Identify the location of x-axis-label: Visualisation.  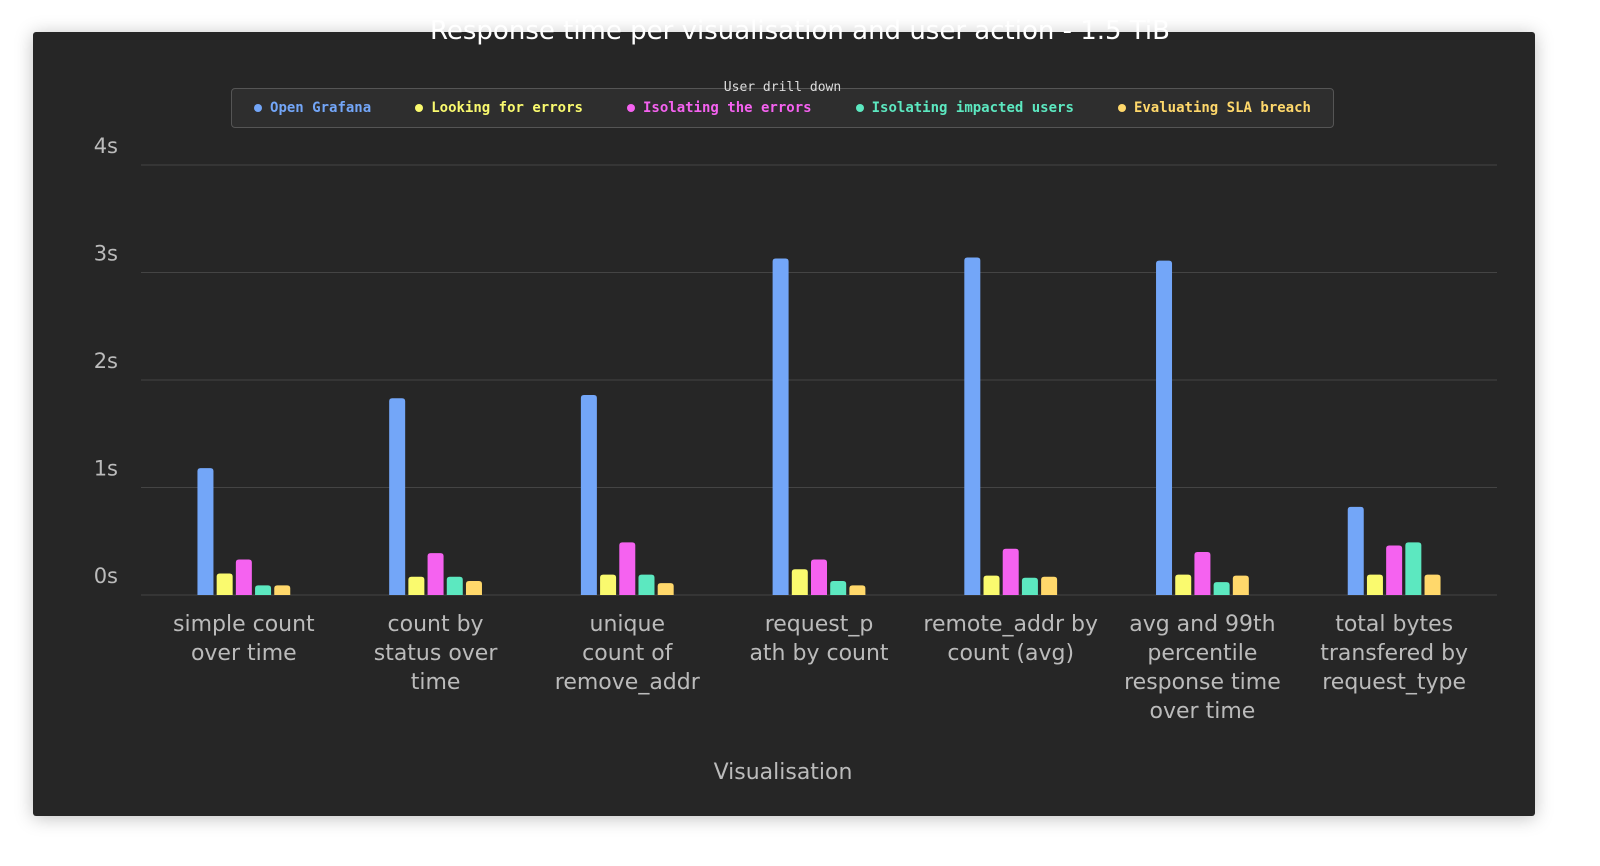
(783, 772).